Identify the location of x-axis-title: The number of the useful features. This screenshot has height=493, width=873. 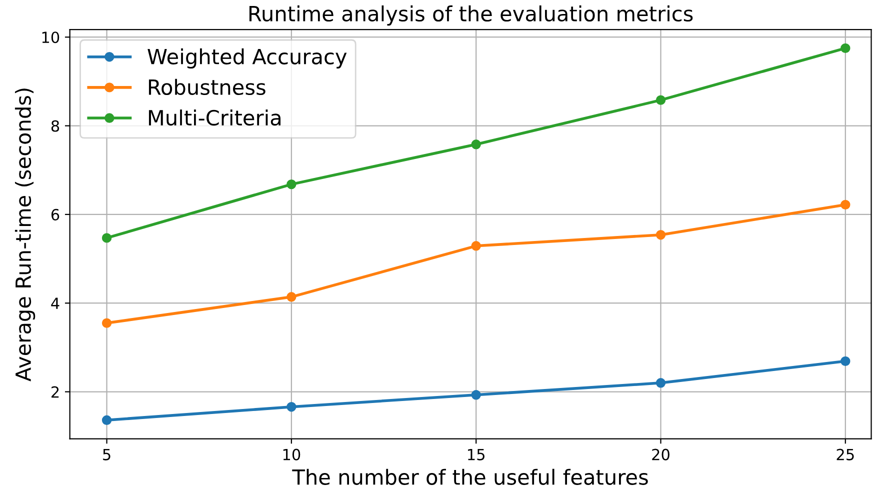
(470, 476).